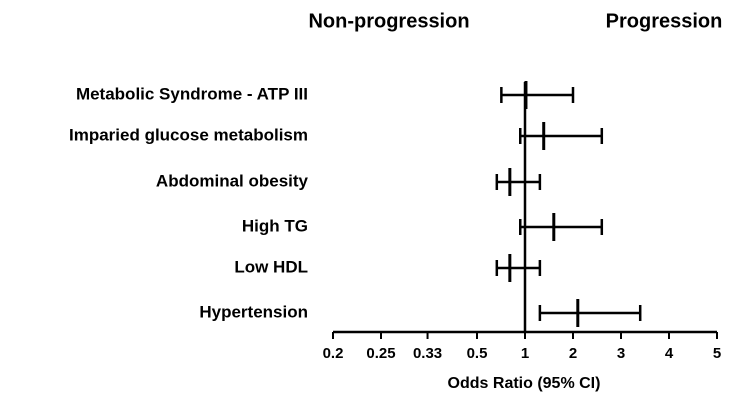  Describe the element at coordinates (717, 353) in the screenshot. I see `x-tick-label: 5` at that location.